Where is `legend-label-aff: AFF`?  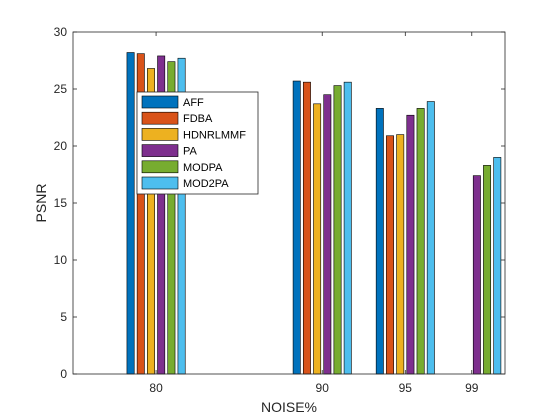
legend-label-aff: AFF is located at coordinates (193, 103).